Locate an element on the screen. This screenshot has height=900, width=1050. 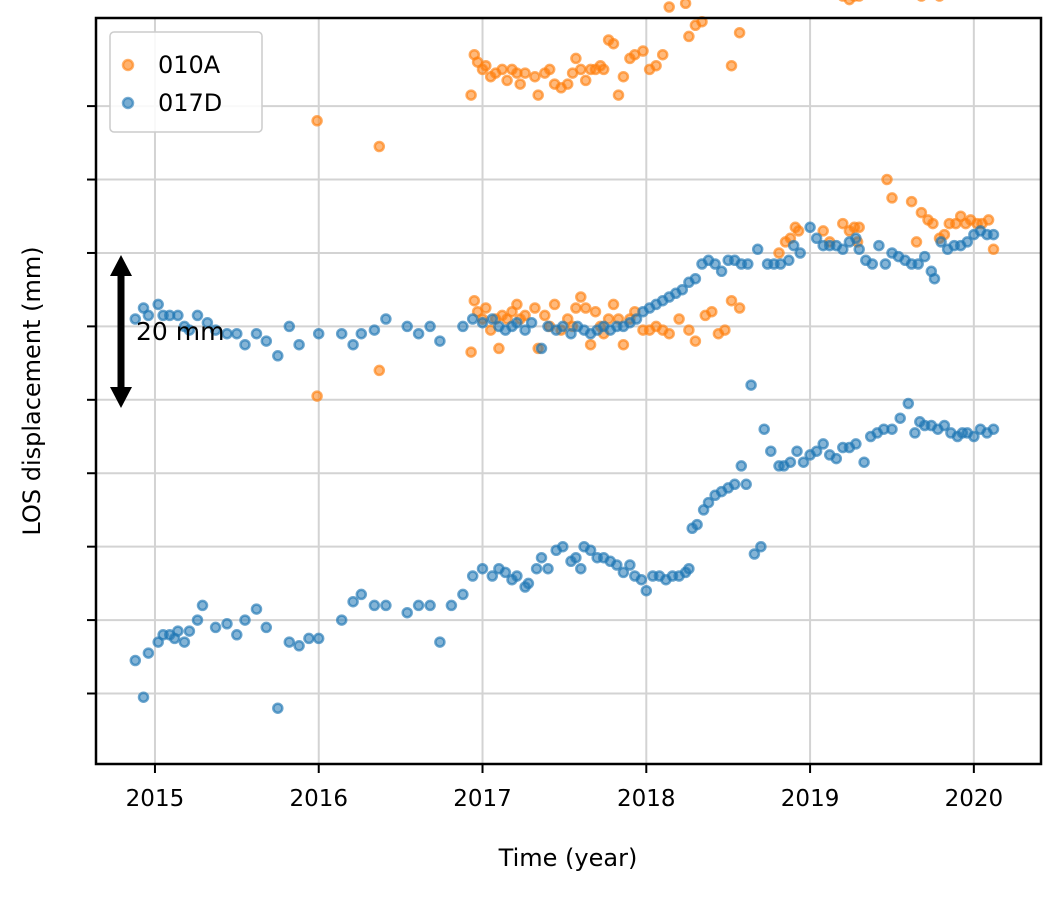
legend-marker-017D is located at coordinates (128, 103).